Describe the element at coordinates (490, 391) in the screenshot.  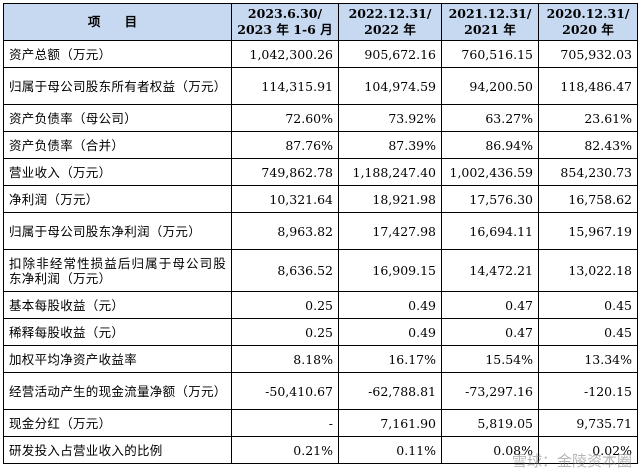
I see `cell-value: -73,297.16` at that location.